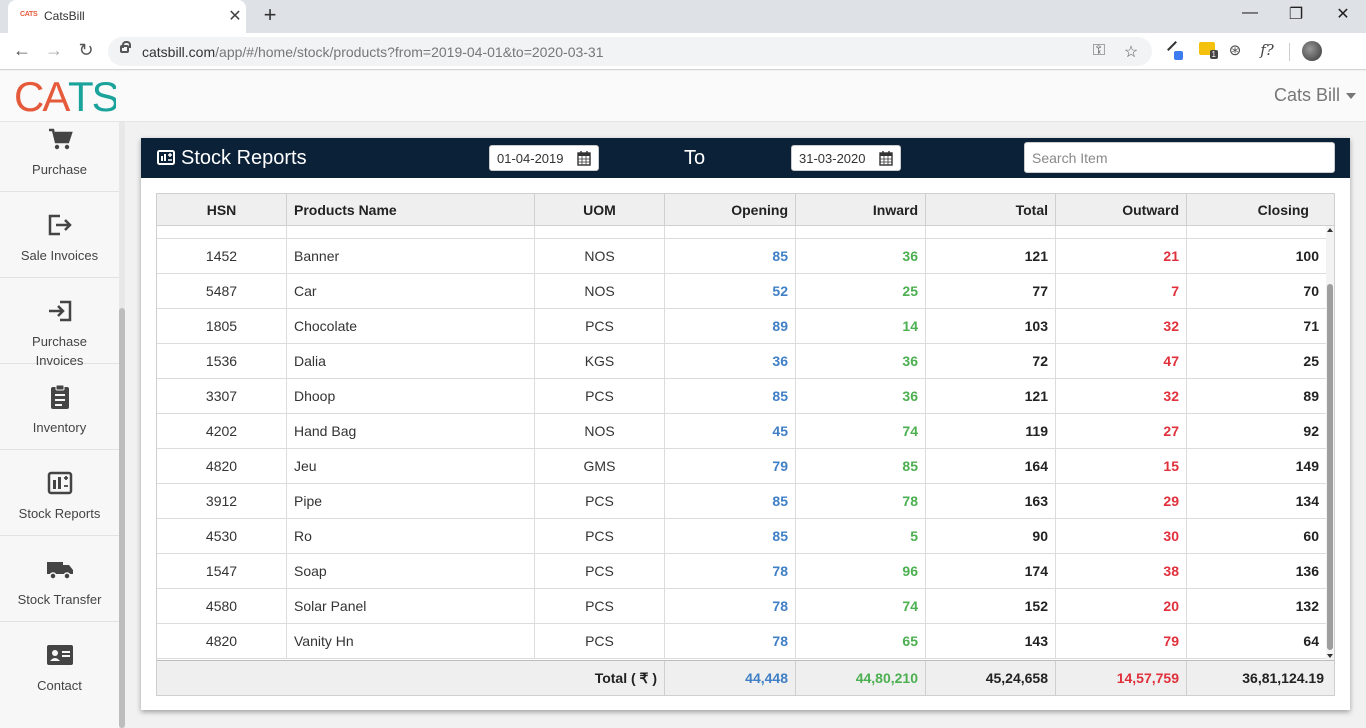 The height and width of the screenshot is (728, 1366). I want to click on table-row: 4820 Jeu GMS 79 85 164 15 149, so click(741, 466).